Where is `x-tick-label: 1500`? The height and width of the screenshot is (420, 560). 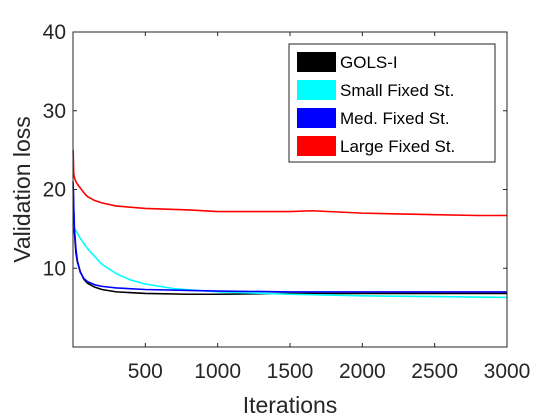 x-tick-label: 1500 is located at coordinates (290, 371).